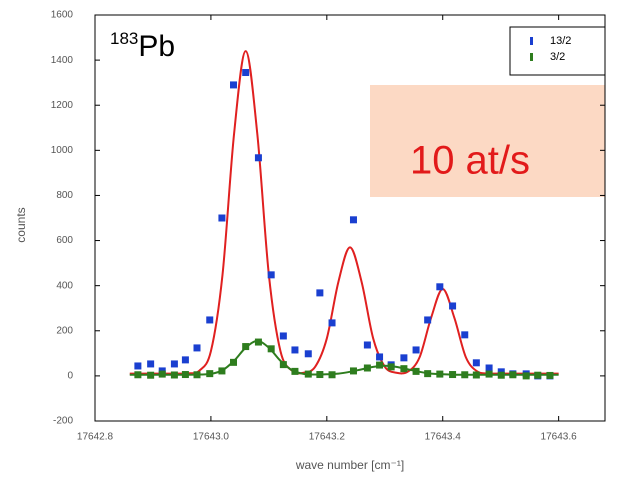 The image size is (634, 491). Describe the element at coordinates (559, 437) in the screenshot. I see `x-tick-label: 17643.6` at that location.